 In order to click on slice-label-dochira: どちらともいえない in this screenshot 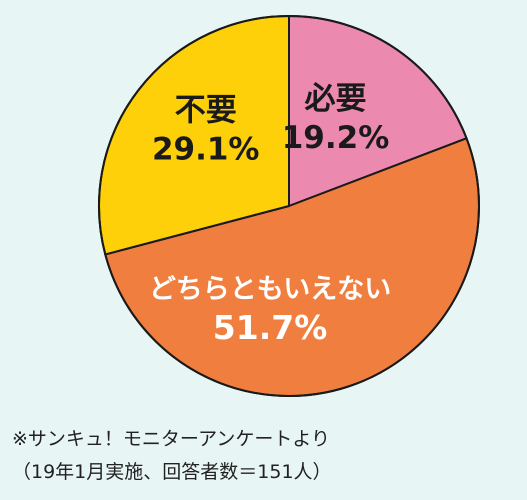, I will do `click(270, 289)`.